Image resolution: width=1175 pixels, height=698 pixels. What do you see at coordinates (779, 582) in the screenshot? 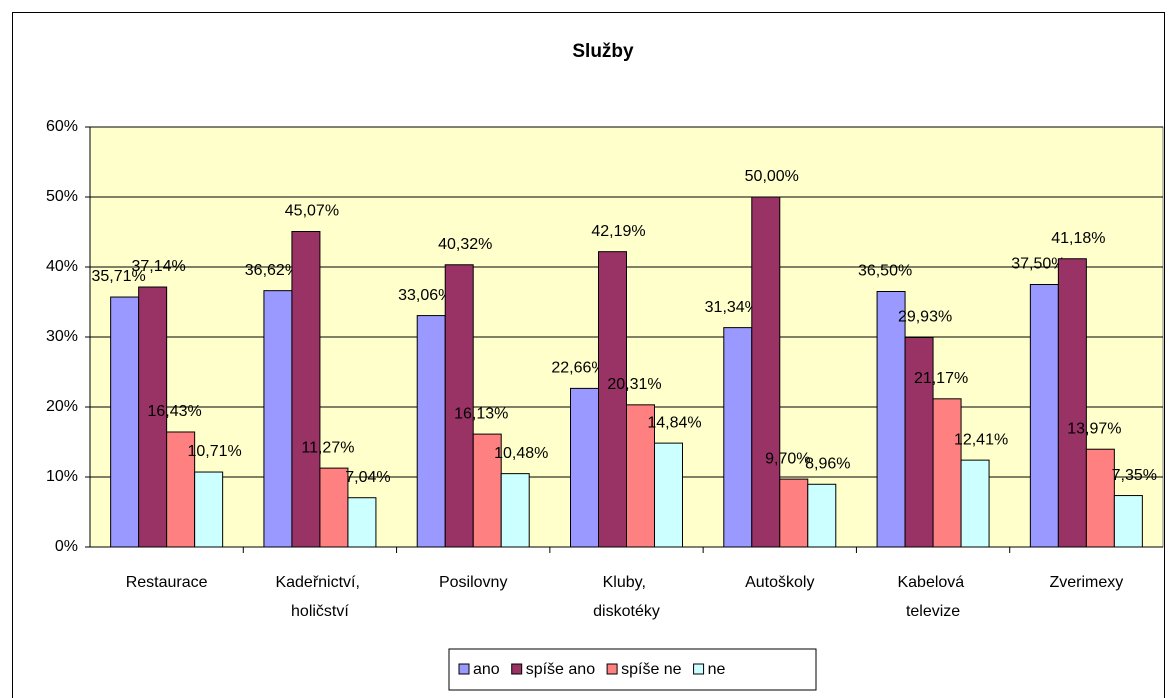
I see `x-tick-label: Autoškoly` at bounding box center [779, 582].